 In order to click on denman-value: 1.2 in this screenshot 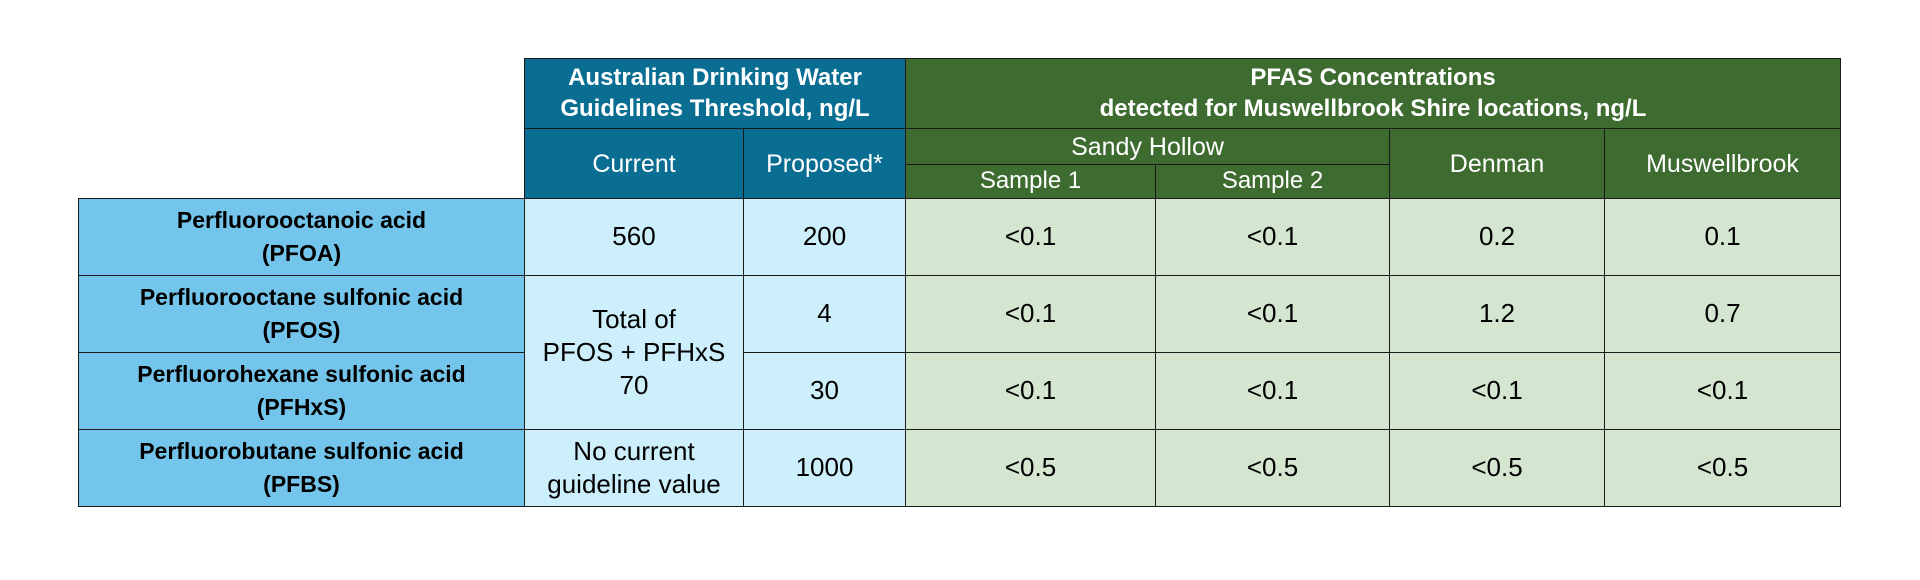, I will do `click(1497, 314)`.